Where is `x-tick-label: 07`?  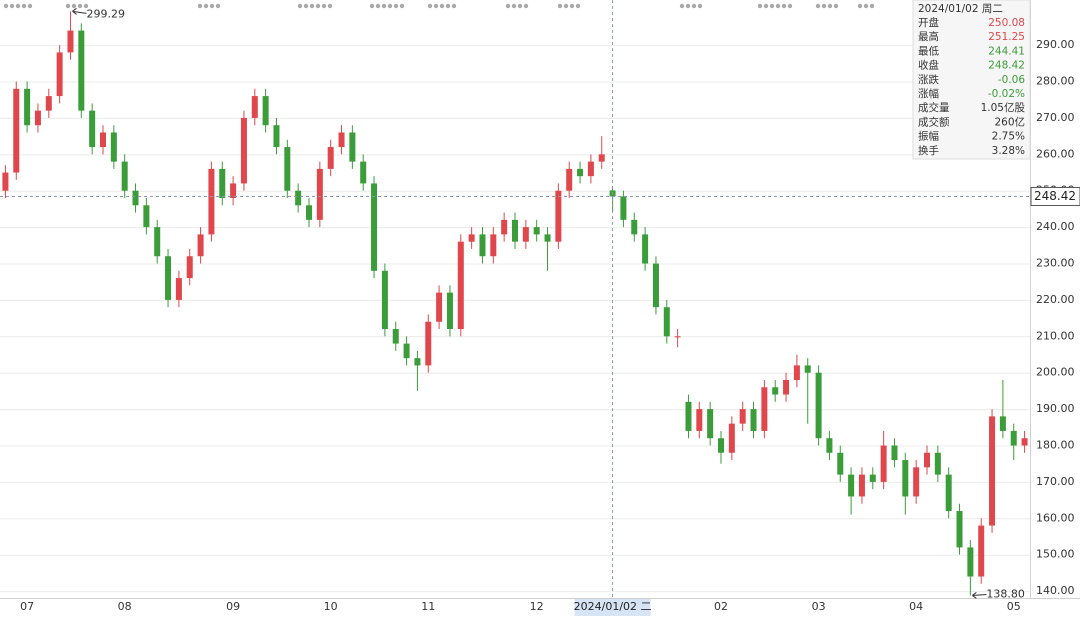 x-tick-label: 07 is located at coordinates (27, 606).